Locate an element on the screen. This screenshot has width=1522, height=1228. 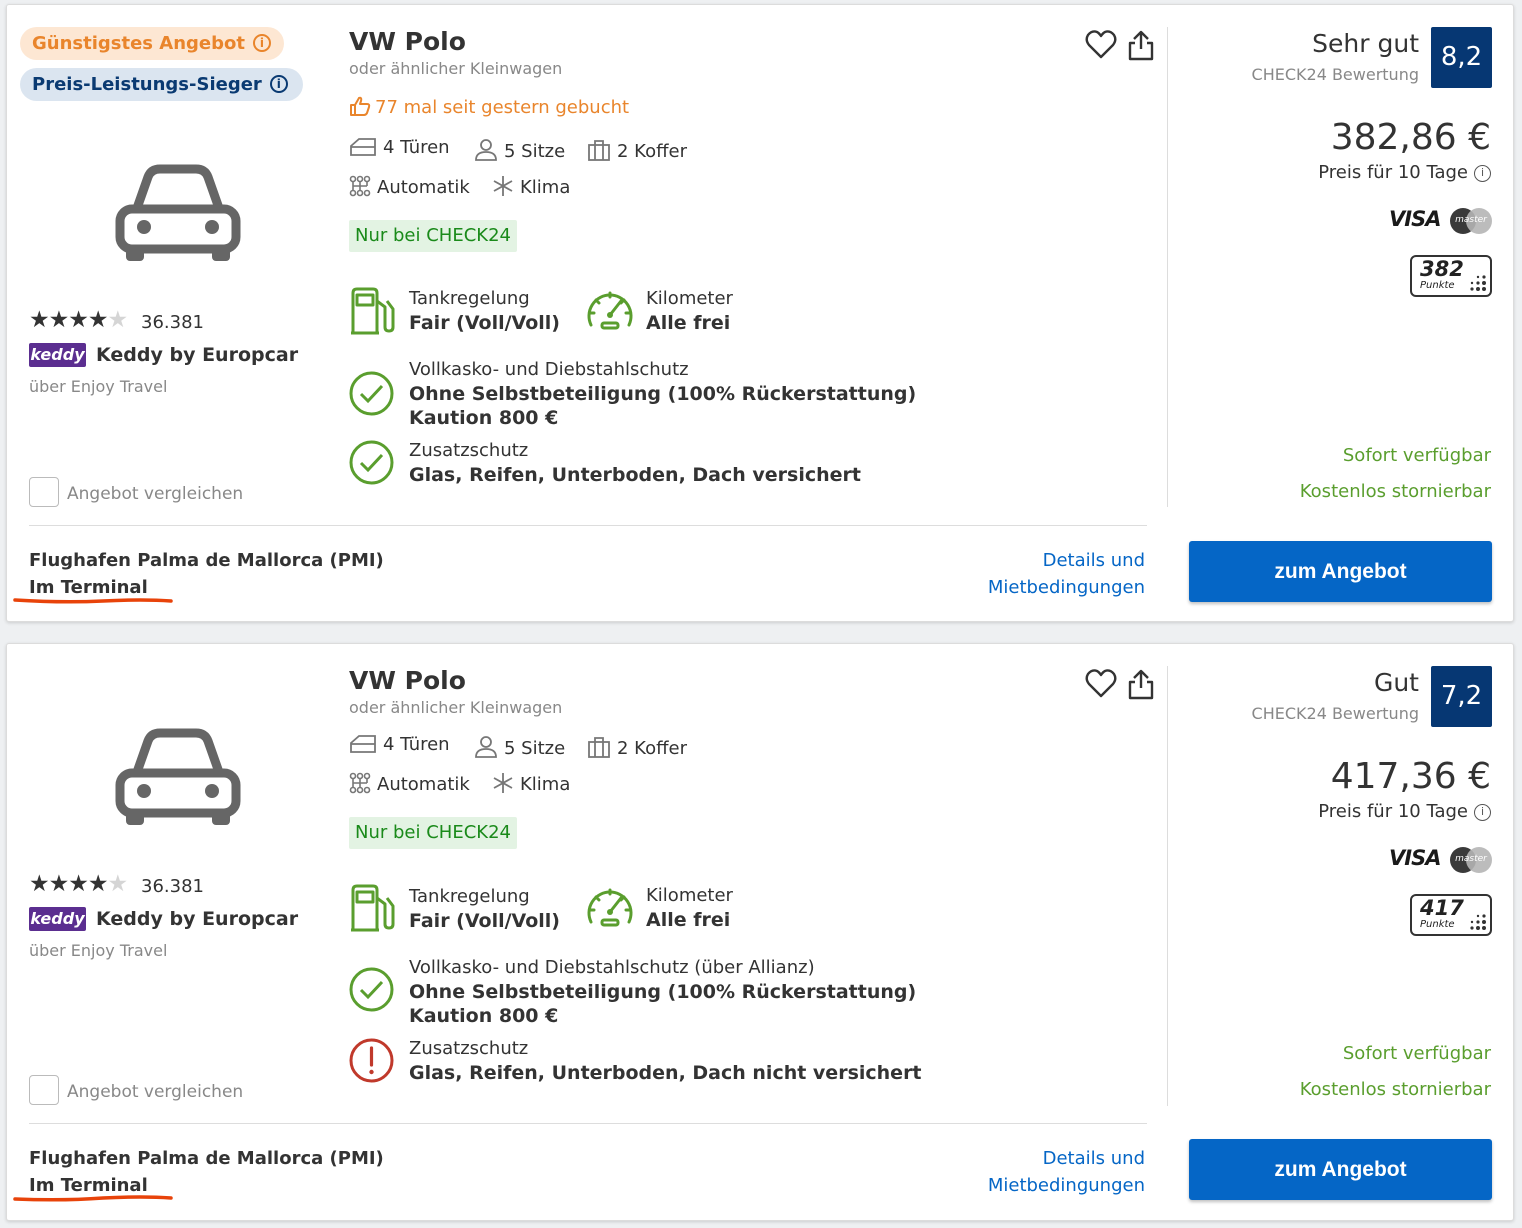
mastercard-circles is located at coordinates (1471, 860).